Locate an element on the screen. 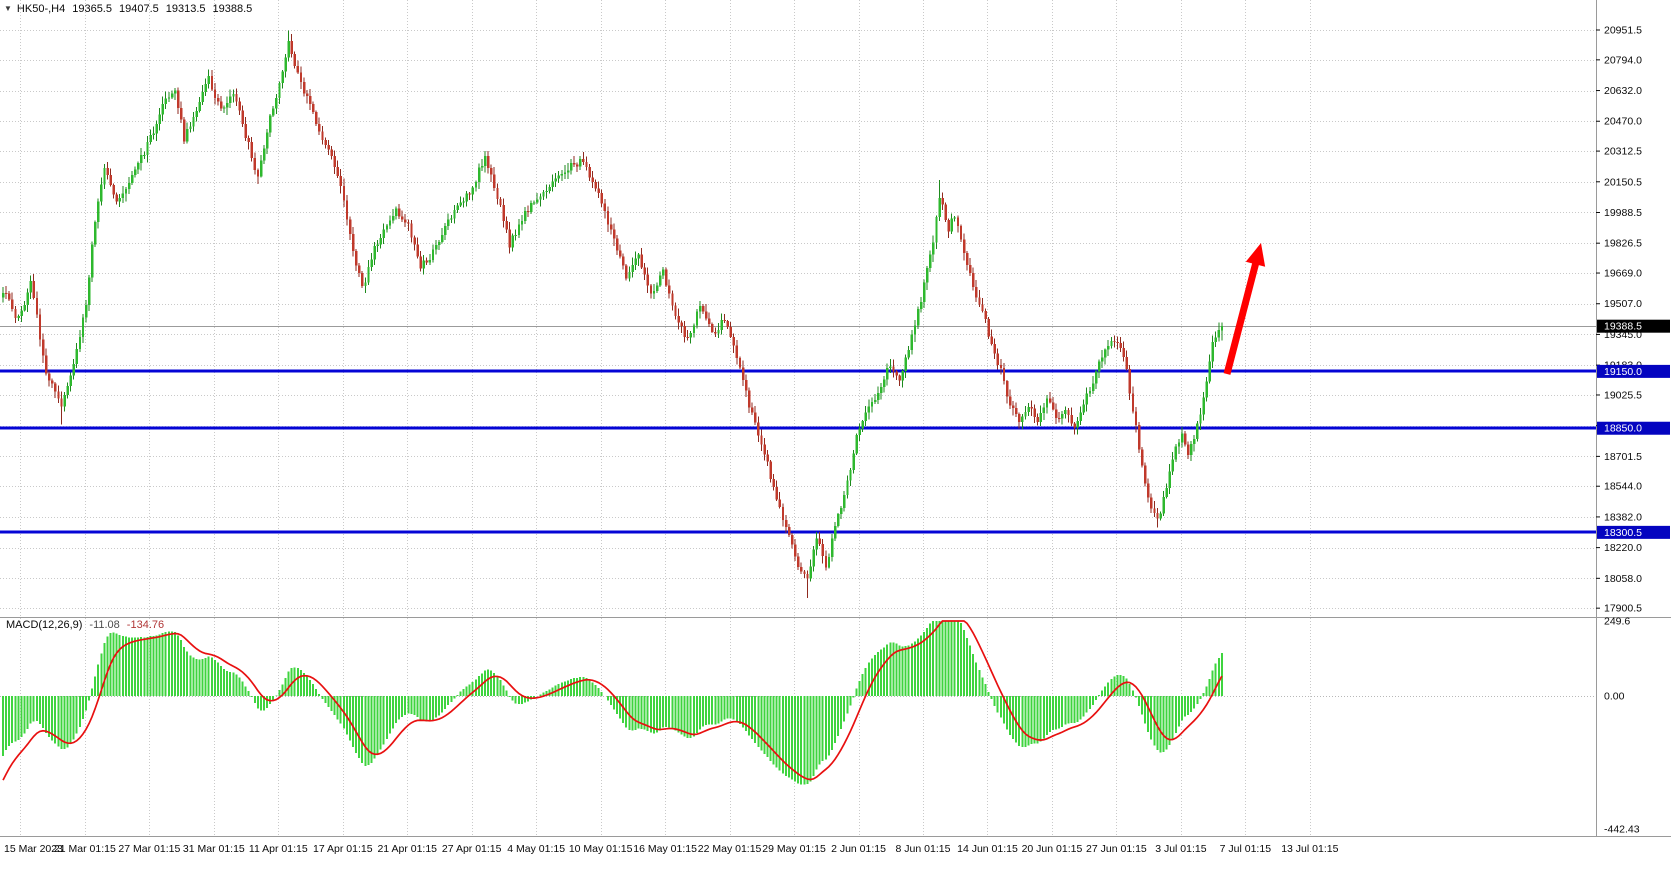  price-scale is located at coordinates (1634, 418).